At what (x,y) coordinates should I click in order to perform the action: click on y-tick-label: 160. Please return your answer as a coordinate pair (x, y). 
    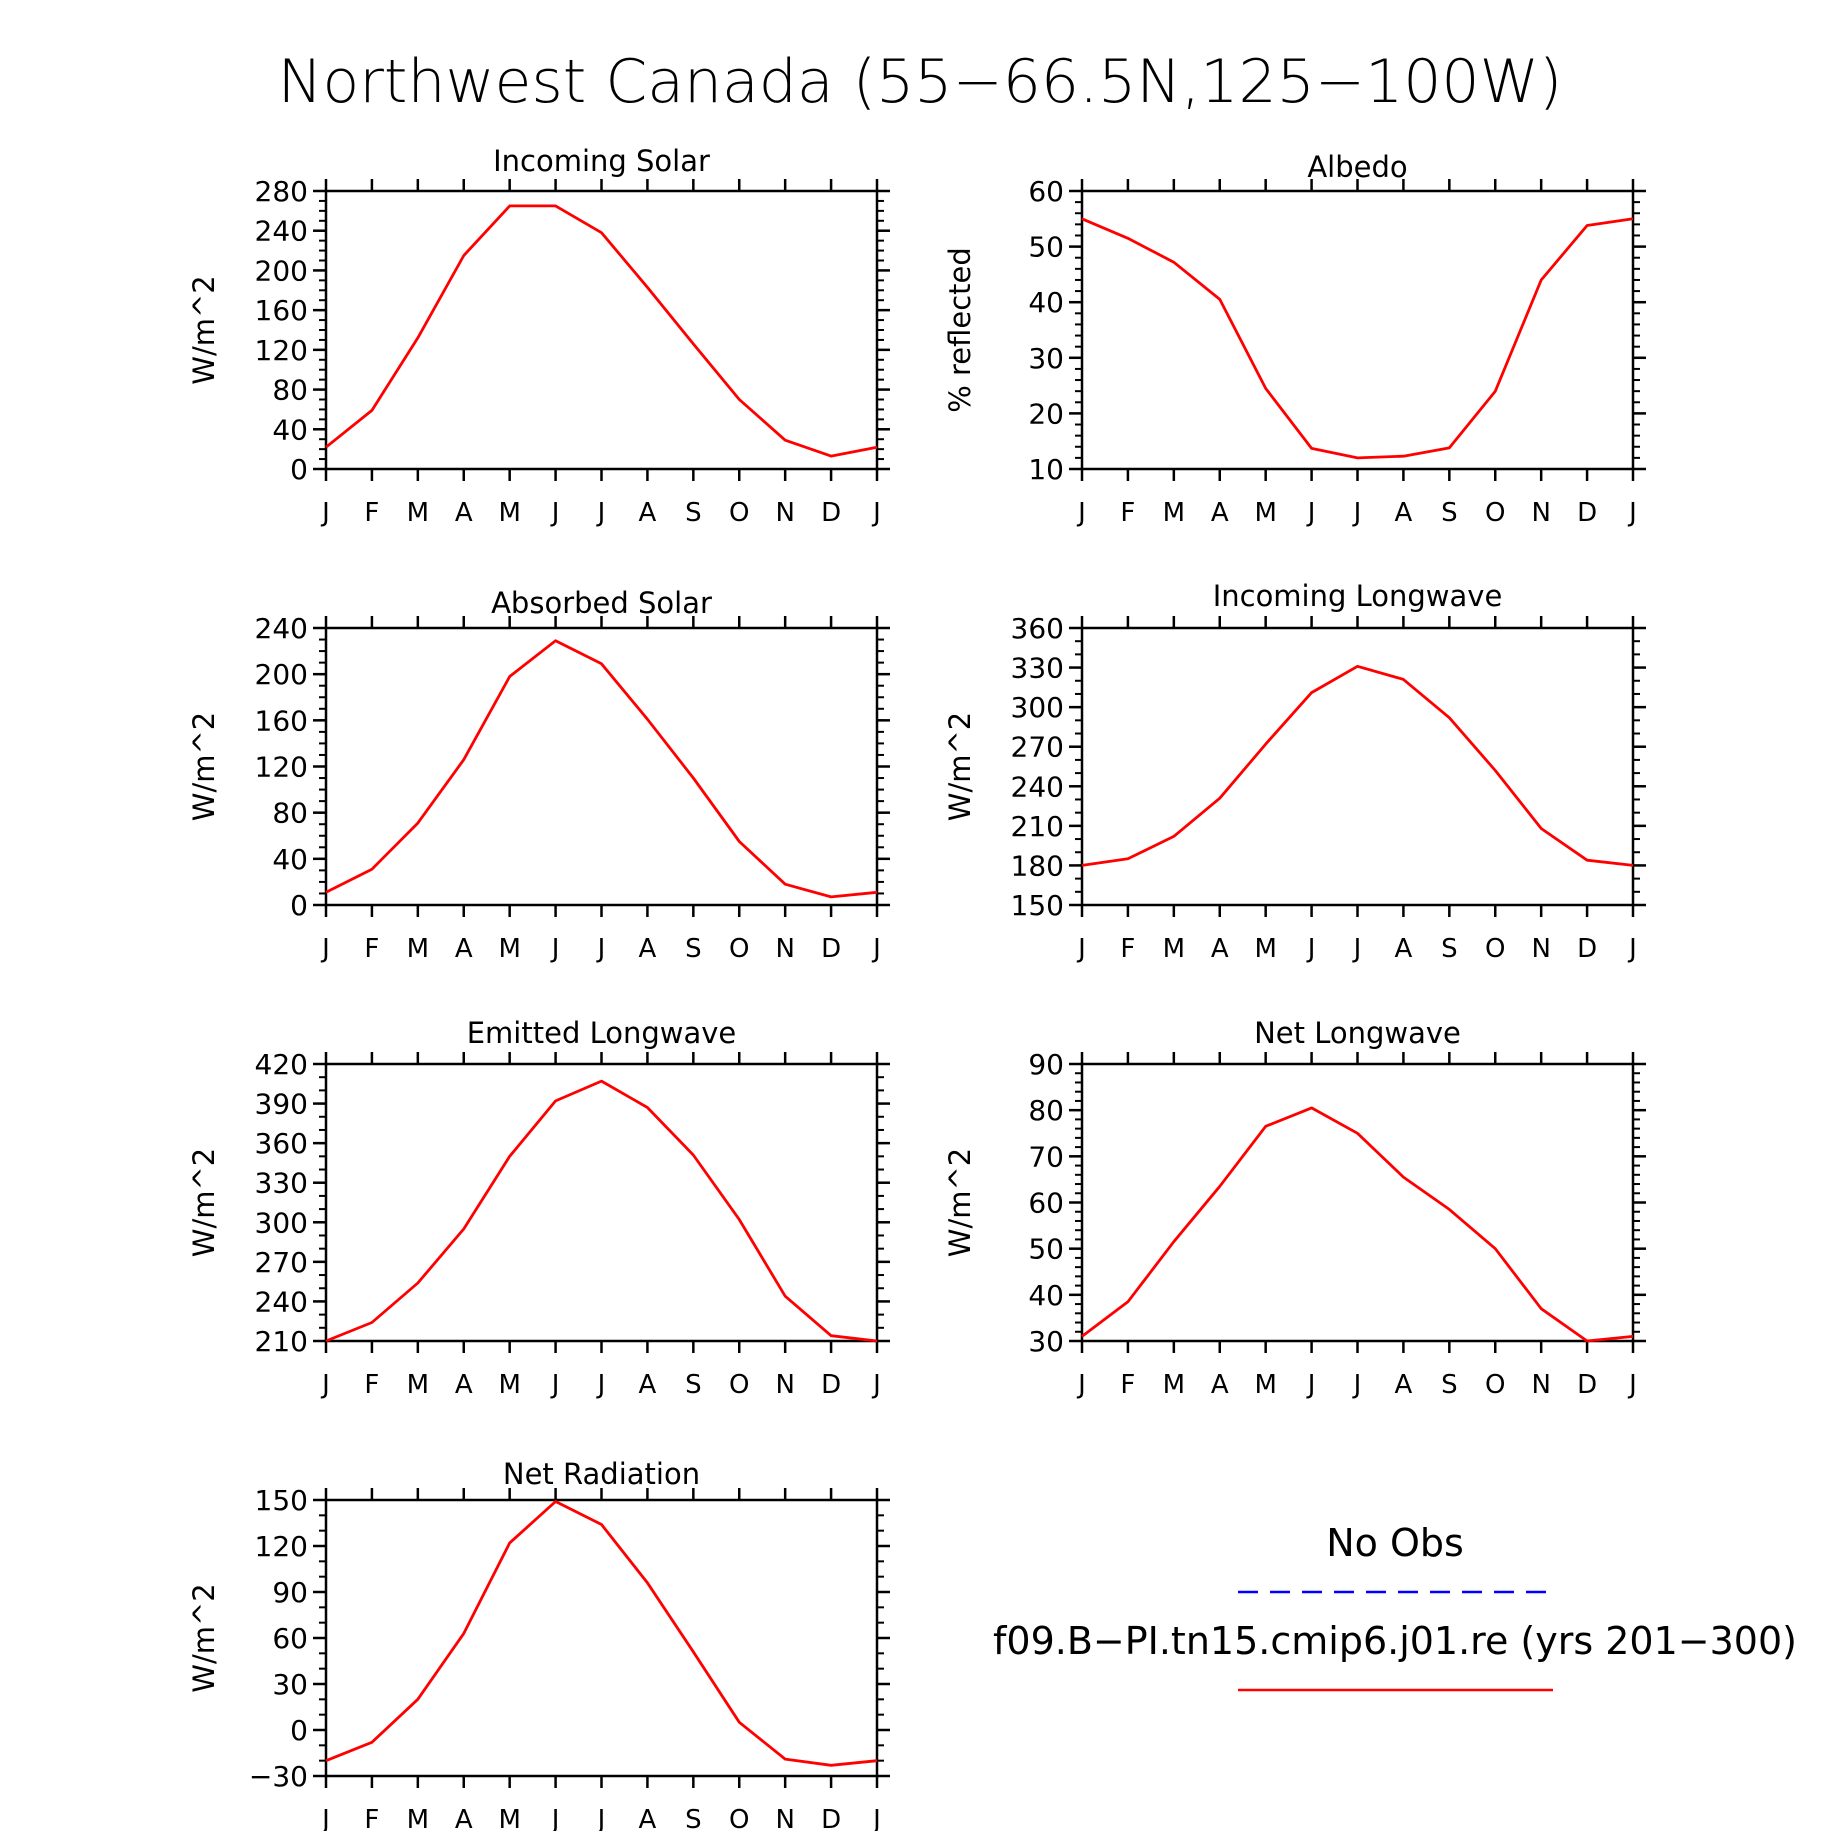
    Looking at the image, I should click on (281, 720).